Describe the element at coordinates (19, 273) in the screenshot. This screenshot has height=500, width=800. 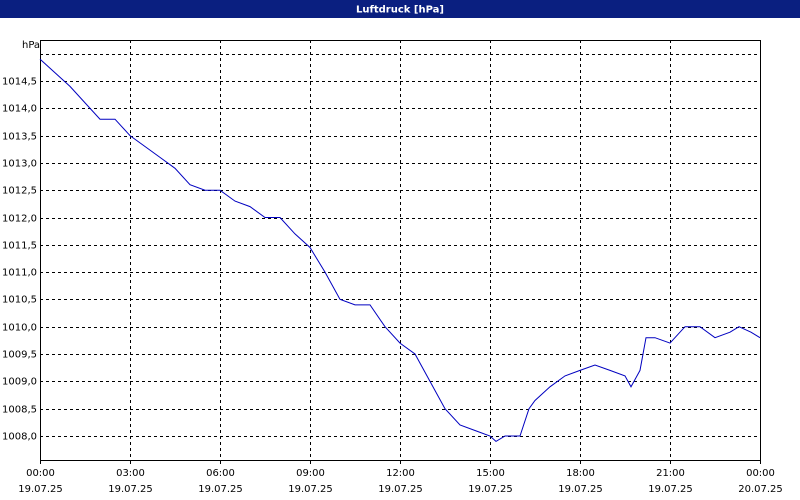
I see `y-tick-label: 1011,0` at that location.